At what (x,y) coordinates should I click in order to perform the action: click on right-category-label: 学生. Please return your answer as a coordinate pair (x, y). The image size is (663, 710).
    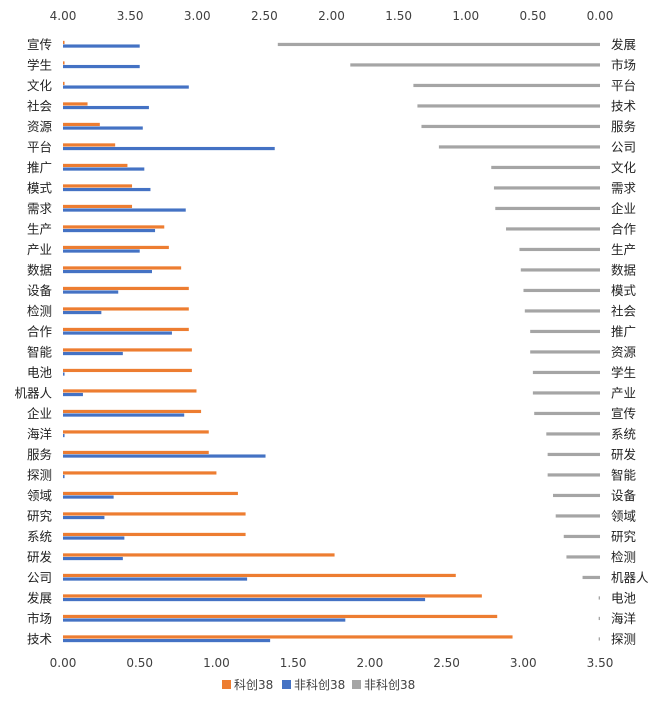
    Looking at the image, I should click on (623, 372).